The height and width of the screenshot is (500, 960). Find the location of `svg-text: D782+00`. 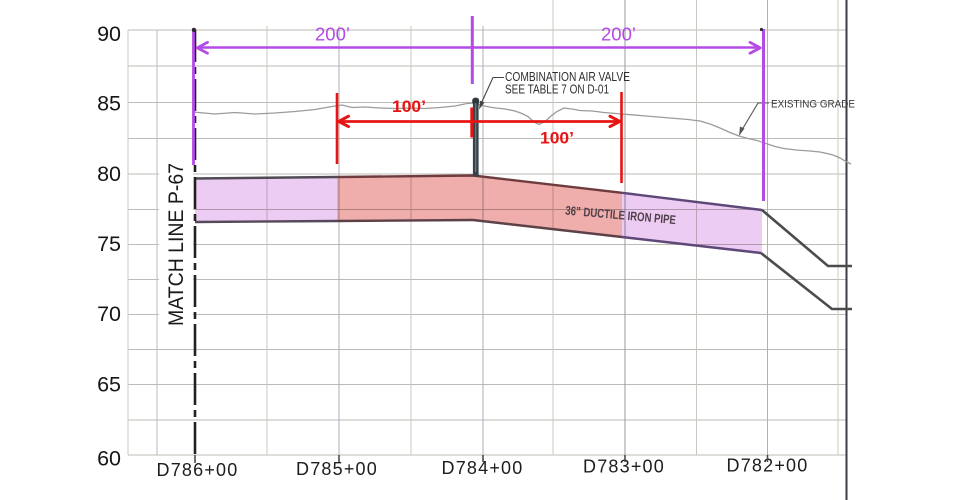

svg-text: D782+00 is located at coordinates (768, 466).